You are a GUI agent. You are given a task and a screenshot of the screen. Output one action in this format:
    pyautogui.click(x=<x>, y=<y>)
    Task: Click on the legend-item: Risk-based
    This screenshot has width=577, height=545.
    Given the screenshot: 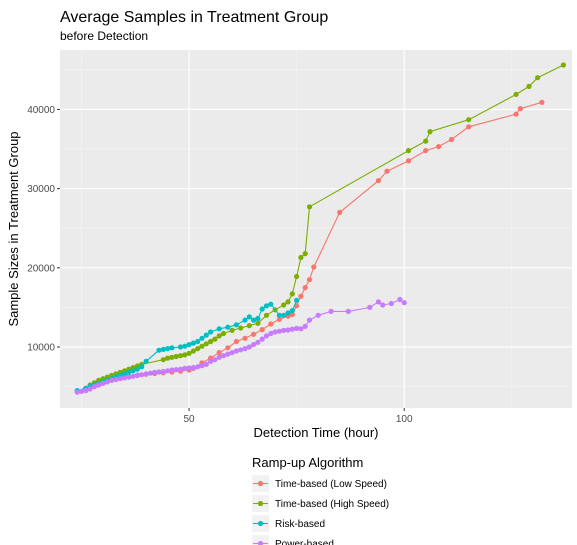 What is the action you would take?
    pyautogui.click(x=288, y=523)
    